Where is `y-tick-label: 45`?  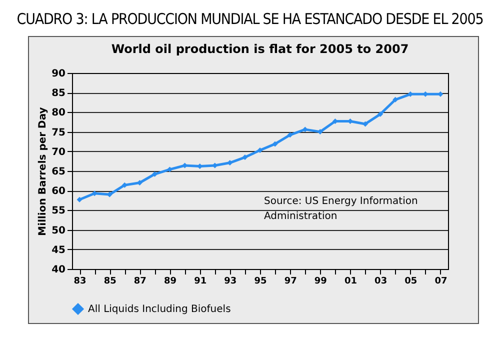
y-tick-label: 45 is located at coordinates (59, 250).